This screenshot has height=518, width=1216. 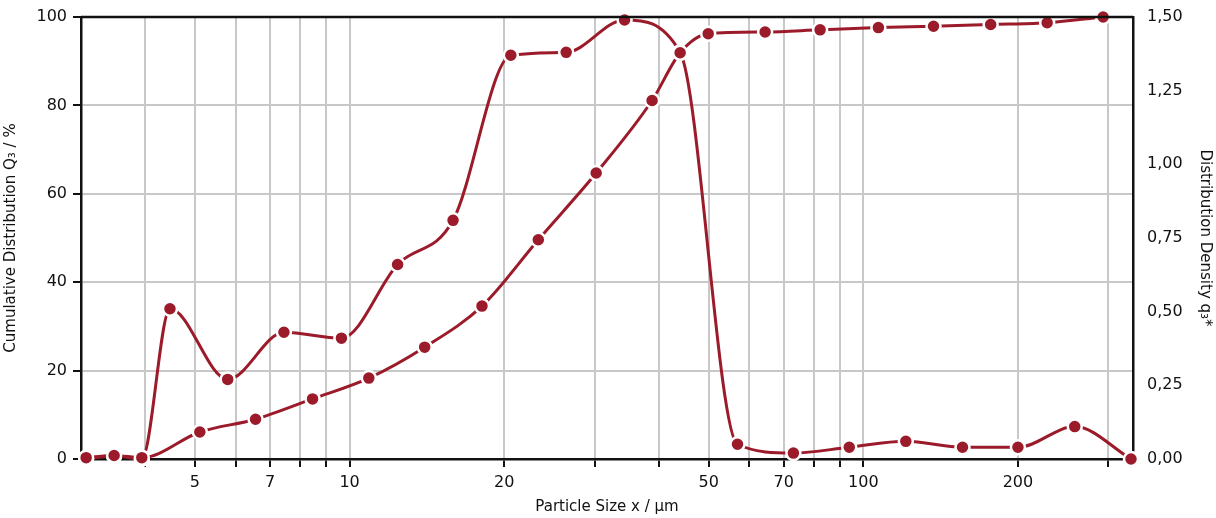 What do you see at coordinates (56, 369) in the screenshot?
I see `y-tick-label: 20` at bounding box center [56, 369].